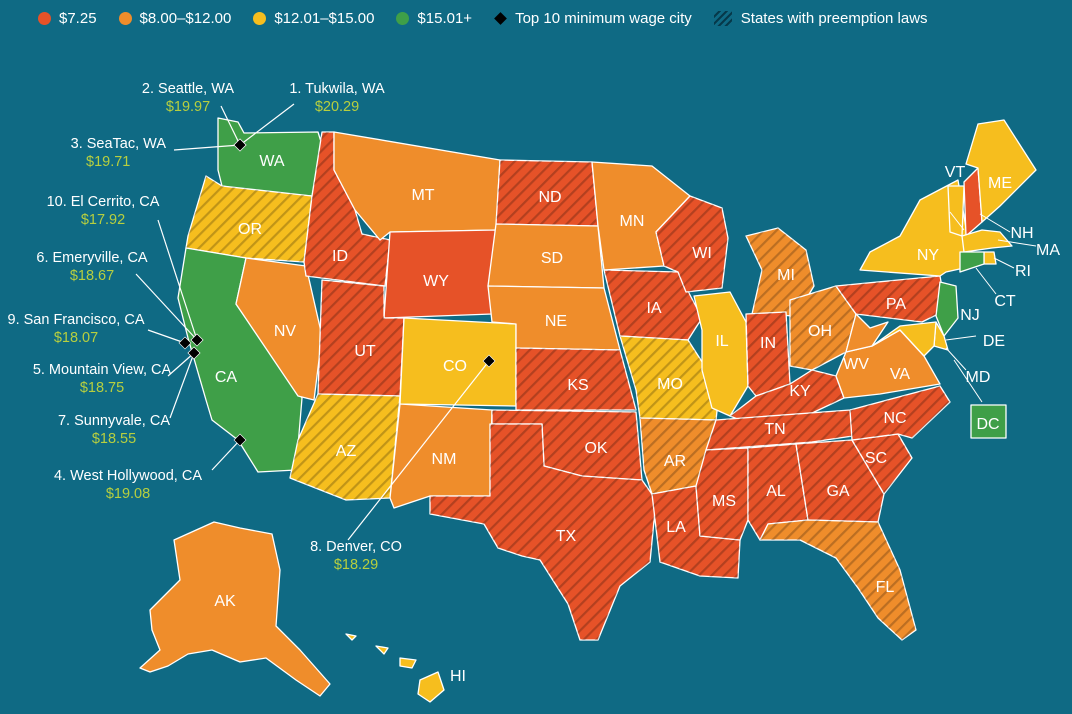 The width and height of the screenshot is (1072, 714). I want to click on state-dc, so click(988, 421).